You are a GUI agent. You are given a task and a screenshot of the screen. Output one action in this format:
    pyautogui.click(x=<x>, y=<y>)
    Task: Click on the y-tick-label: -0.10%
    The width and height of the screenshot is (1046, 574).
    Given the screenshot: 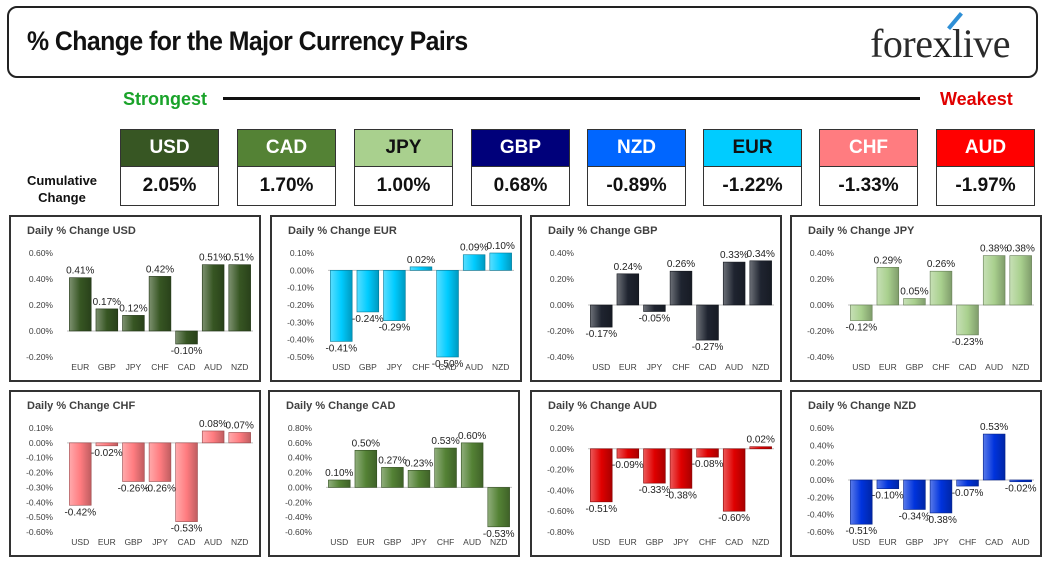 What is the action you would take?
    pyautogui.click(x=300, y=288)
    